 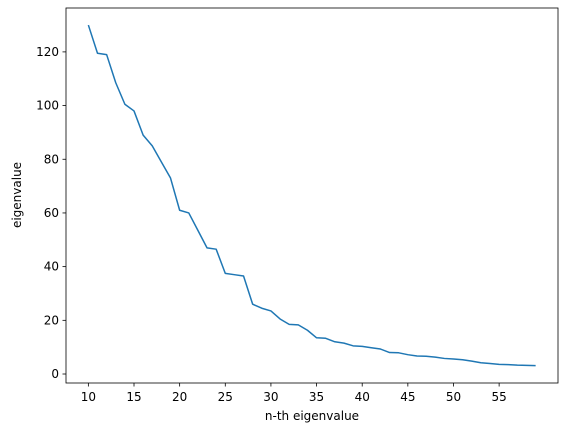 What do you see at coordinates (225, 397) in the screenshot?
I see `x-tick-label: 25` at bounding box center [225, 397].